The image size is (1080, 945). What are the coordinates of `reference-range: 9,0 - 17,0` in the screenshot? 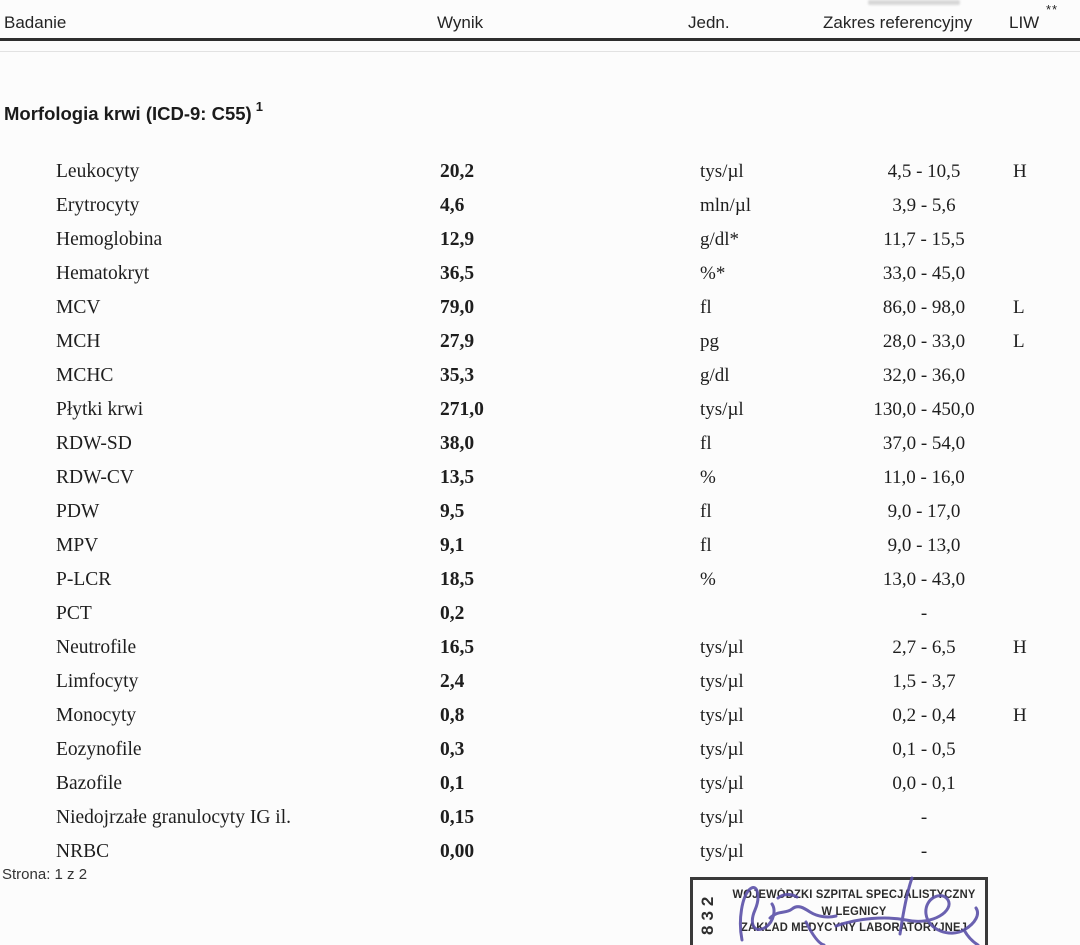 It's located at (924, 511).